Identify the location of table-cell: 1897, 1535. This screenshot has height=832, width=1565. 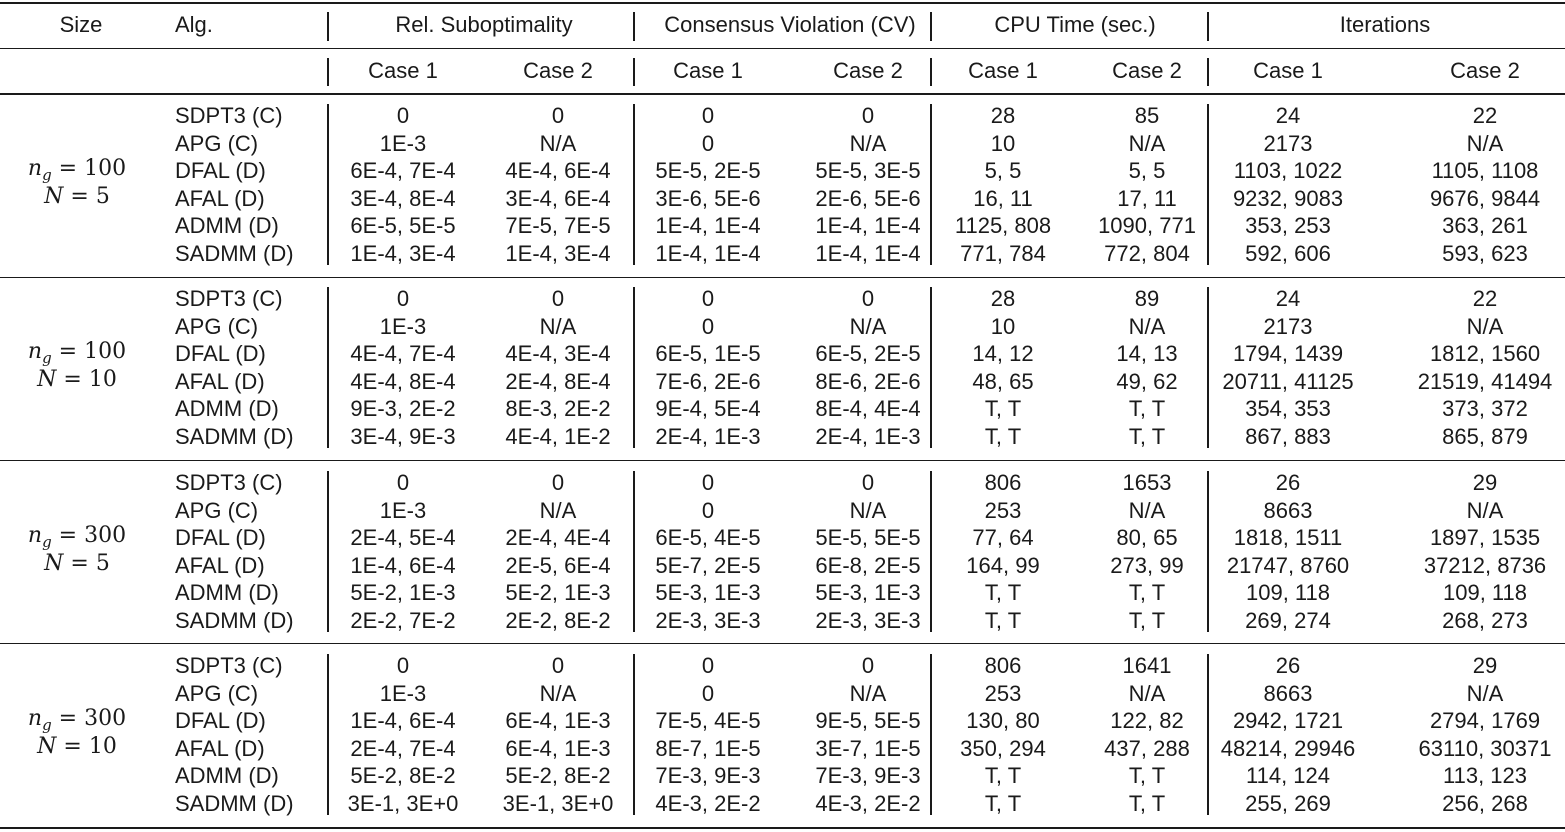
(1485, 537).